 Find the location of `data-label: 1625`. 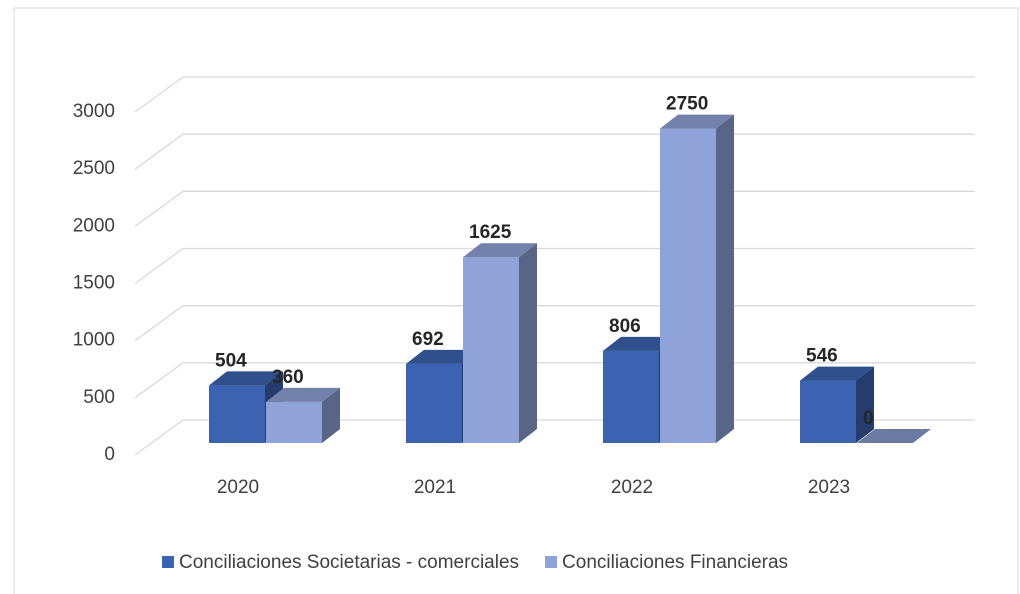

data-label: 1625 is located at coordinates (490, 232).